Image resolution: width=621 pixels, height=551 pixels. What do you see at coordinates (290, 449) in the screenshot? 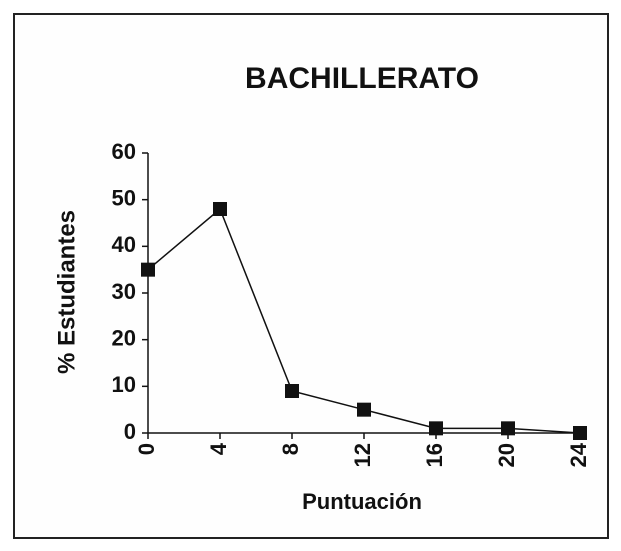
I see `x-tick-label: 8` at bounding box center [290, 449].